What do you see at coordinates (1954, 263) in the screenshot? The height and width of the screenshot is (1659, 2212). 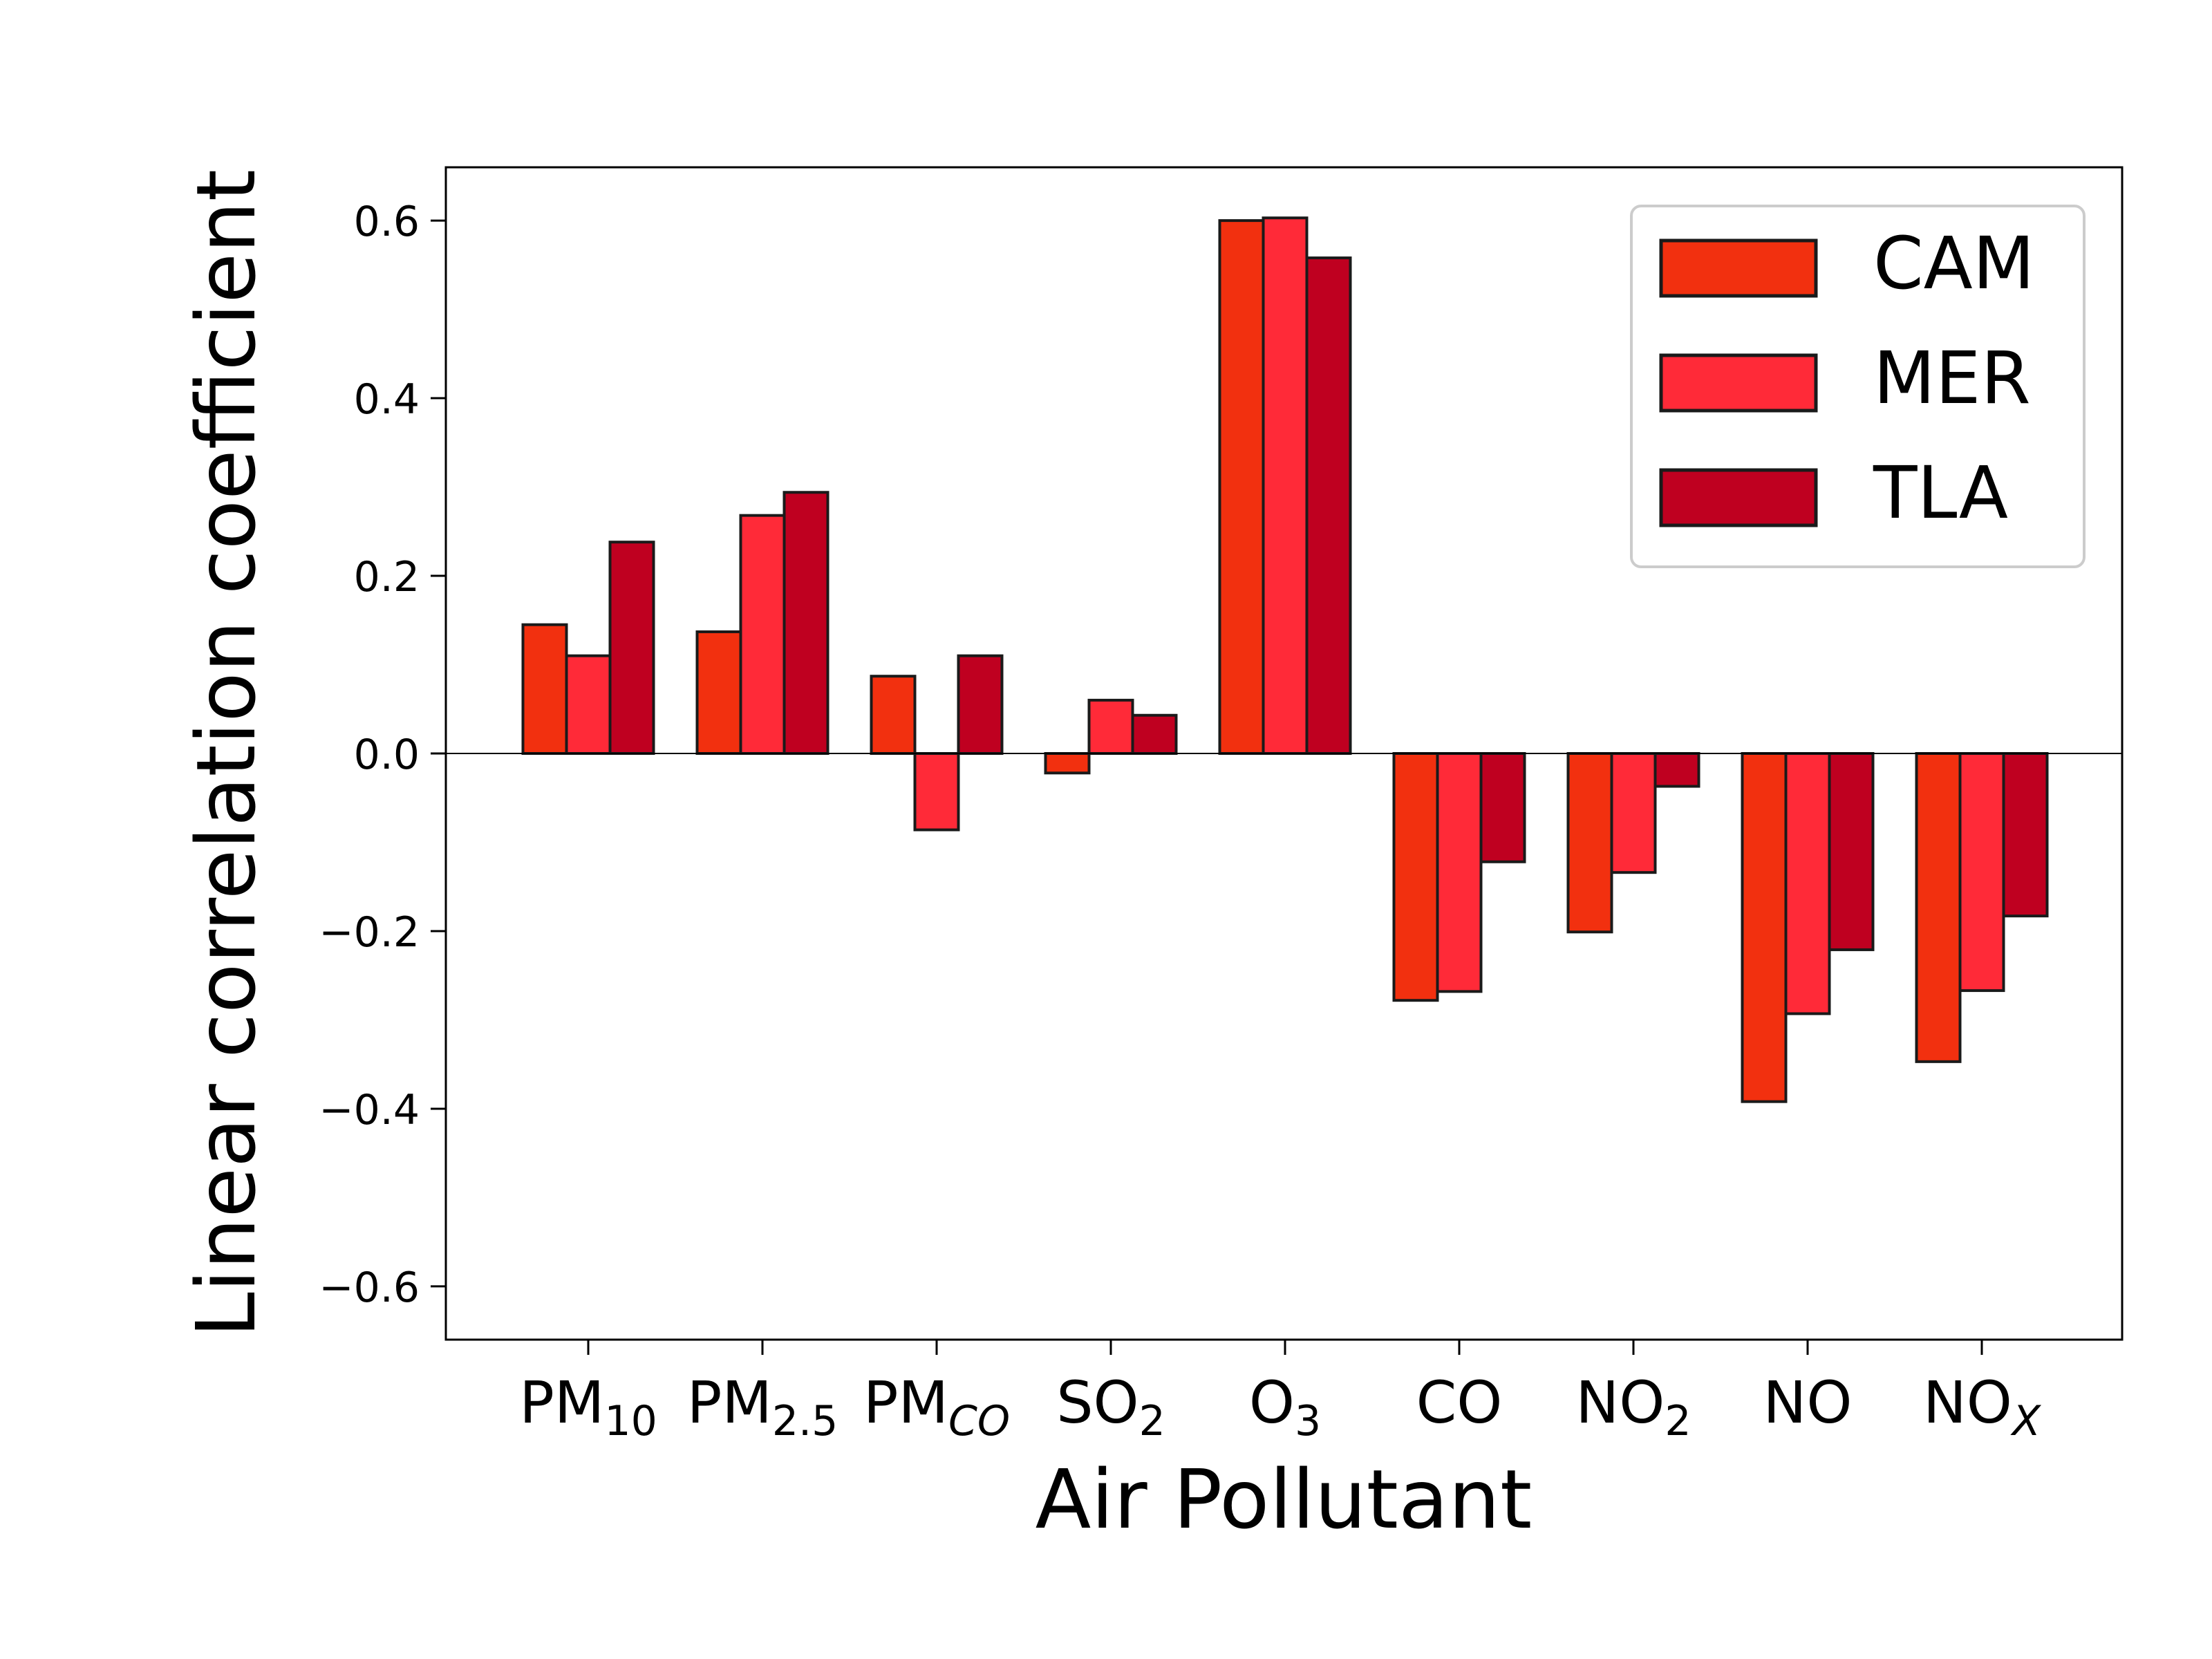 I see `legend-label-cam: CAM` at bounding box center [1954, 263].